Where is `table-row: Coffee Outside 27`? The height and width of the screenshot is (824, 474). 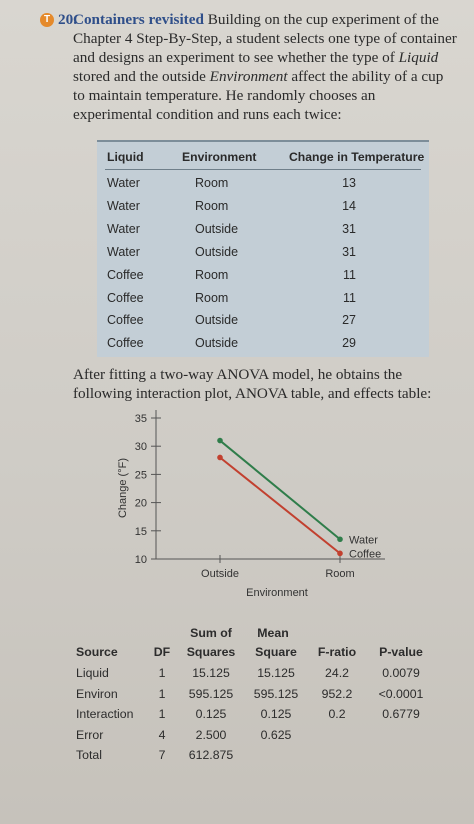 table-row: Coffee Outside 27 is located at coordinates (263, 321).